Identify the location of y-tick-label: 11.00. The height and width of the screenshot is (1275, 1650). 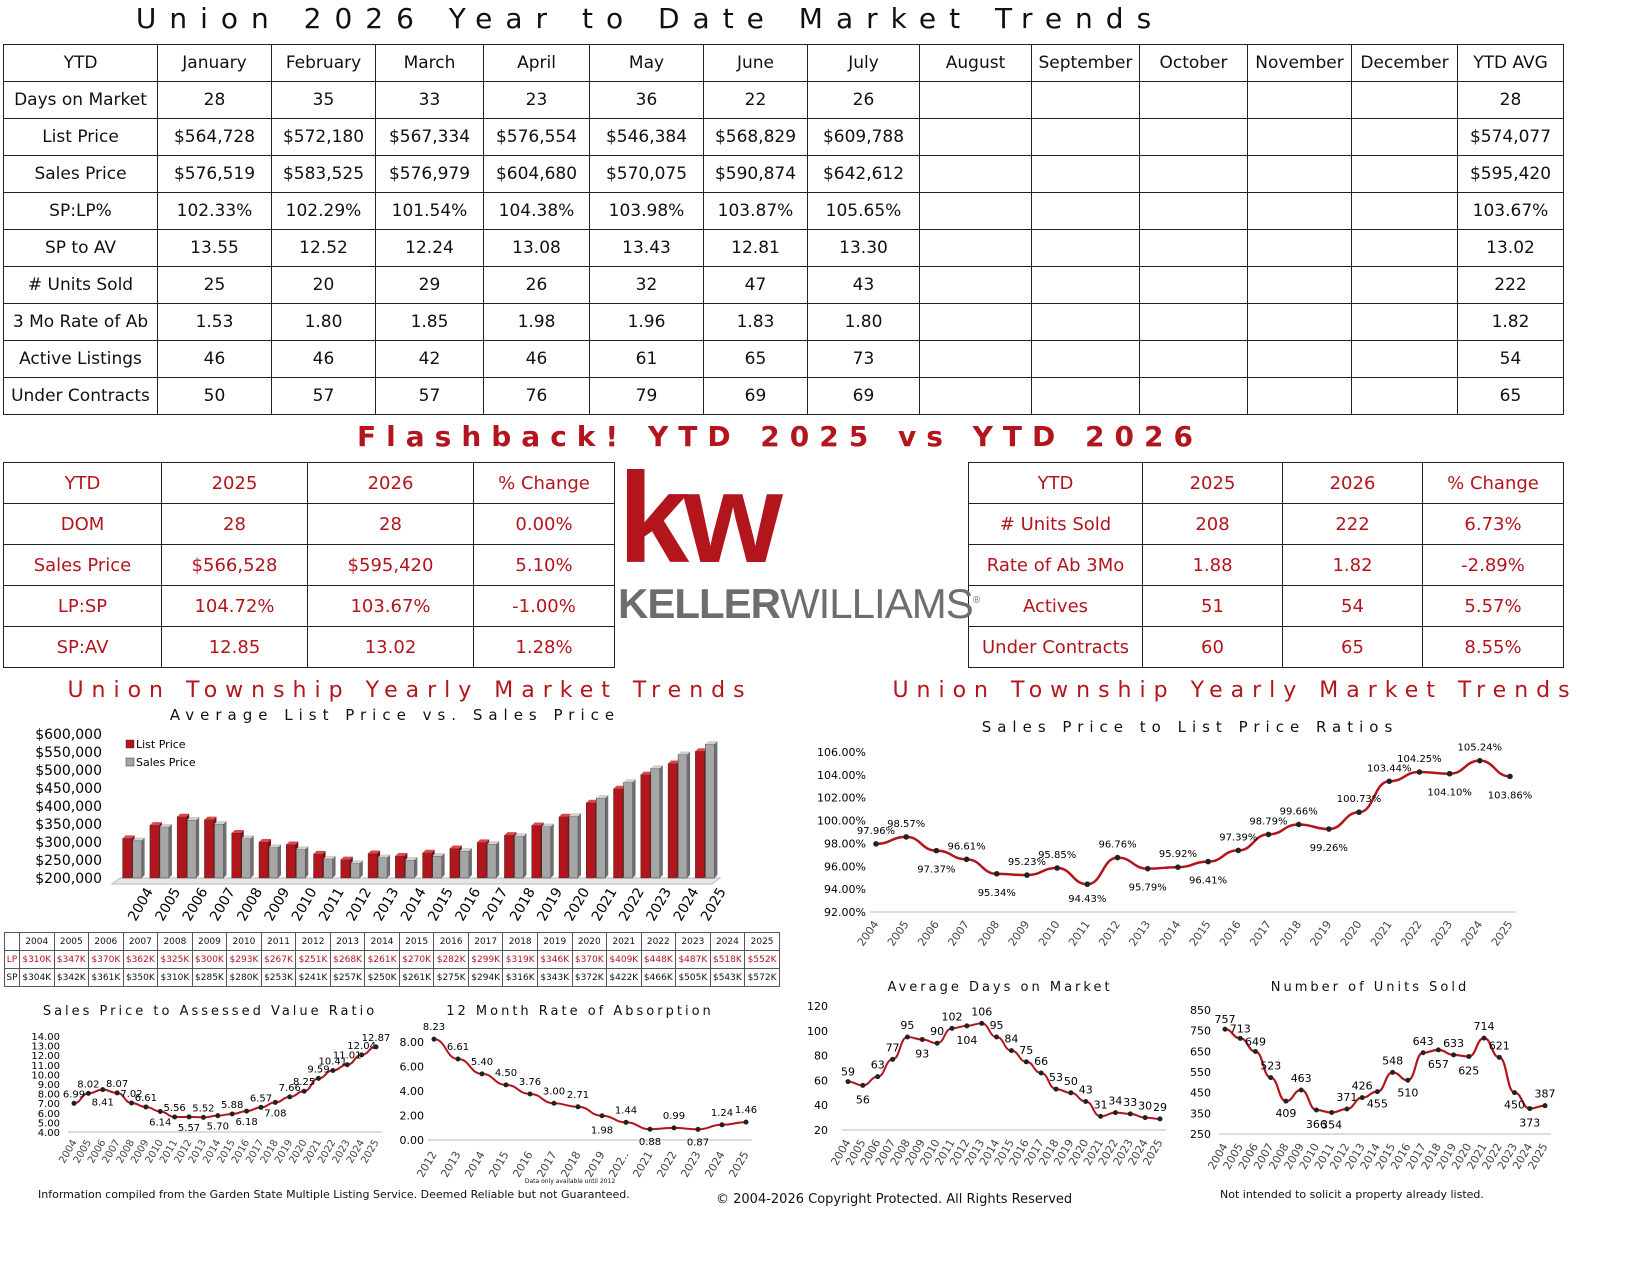
(45, 1066).